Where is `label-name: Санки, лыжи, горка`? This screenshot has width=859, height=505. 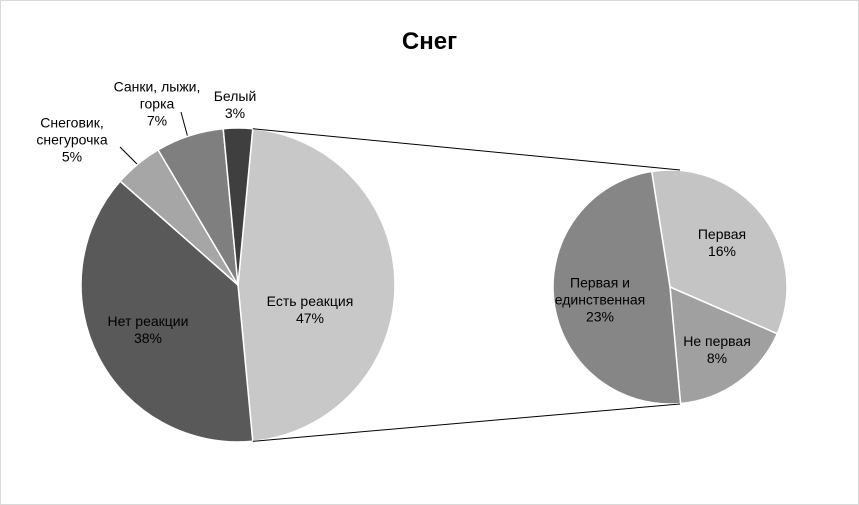
label-name: Санки, лыжи, горка is located at coordinates (157, 95).